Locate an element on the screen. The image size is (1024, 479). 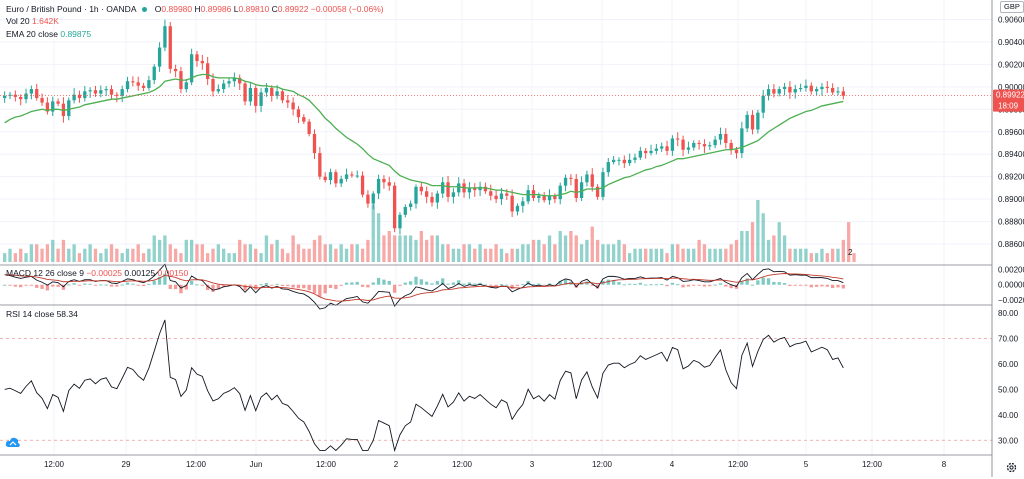
rsi-value: 58.34 is located at coordinates (67, 314).